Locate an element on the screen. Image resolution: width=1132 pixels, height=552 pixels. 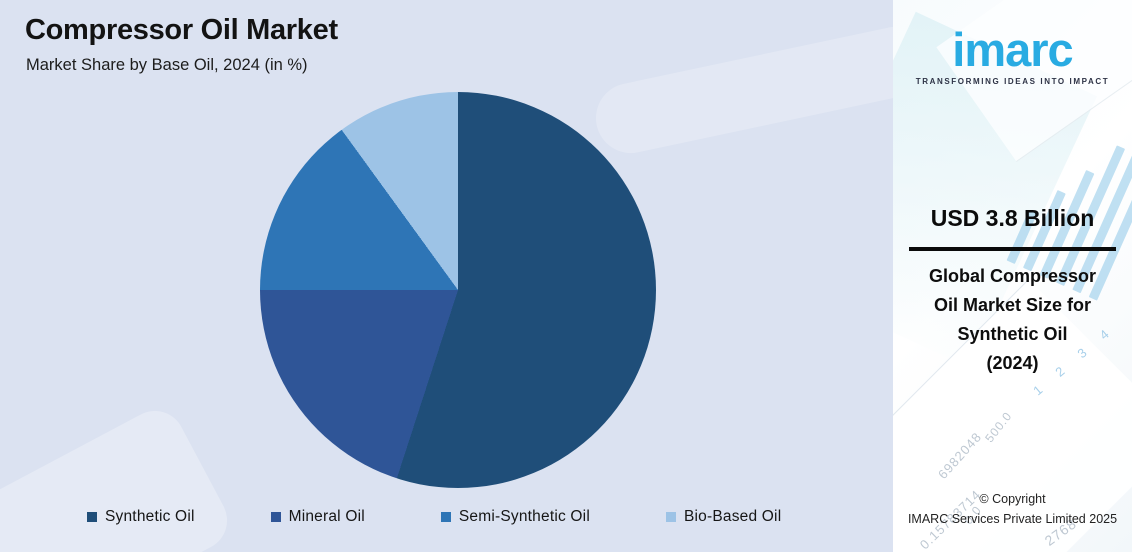
copyright-line: © Copyright is located at coordinates (1012, 498).